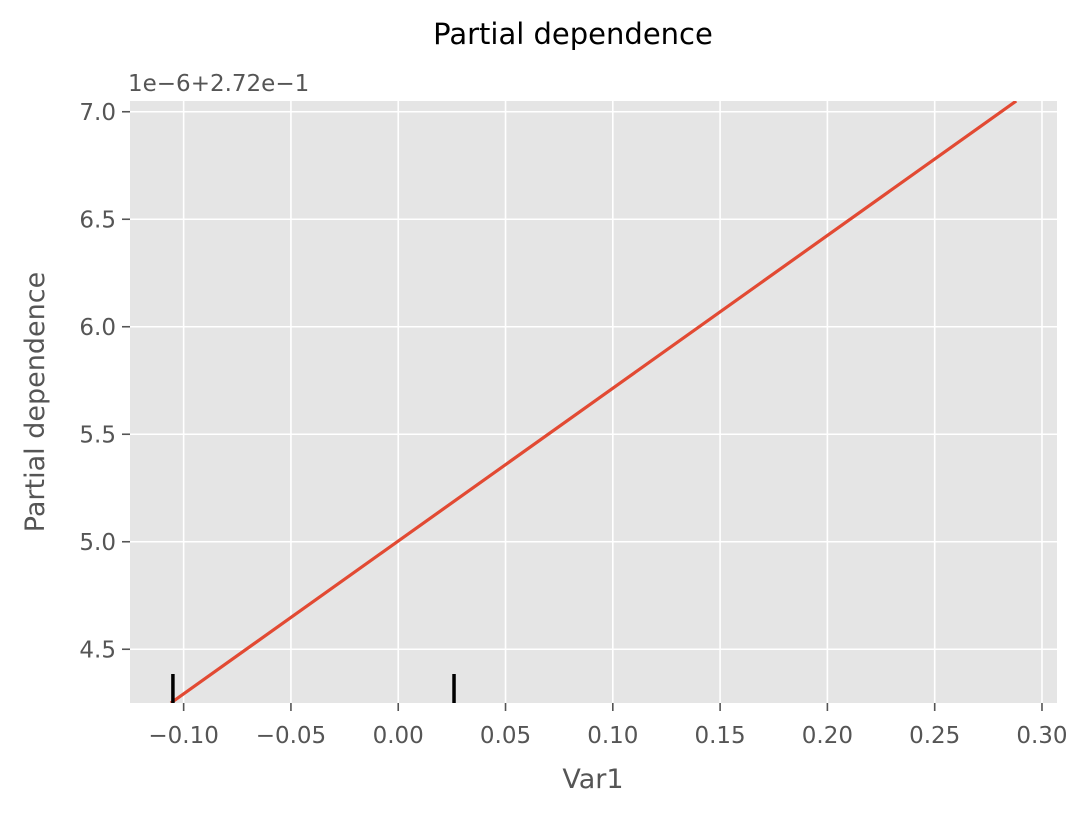  I want to click on x-tick-label: 0.20, so click(827, 736).